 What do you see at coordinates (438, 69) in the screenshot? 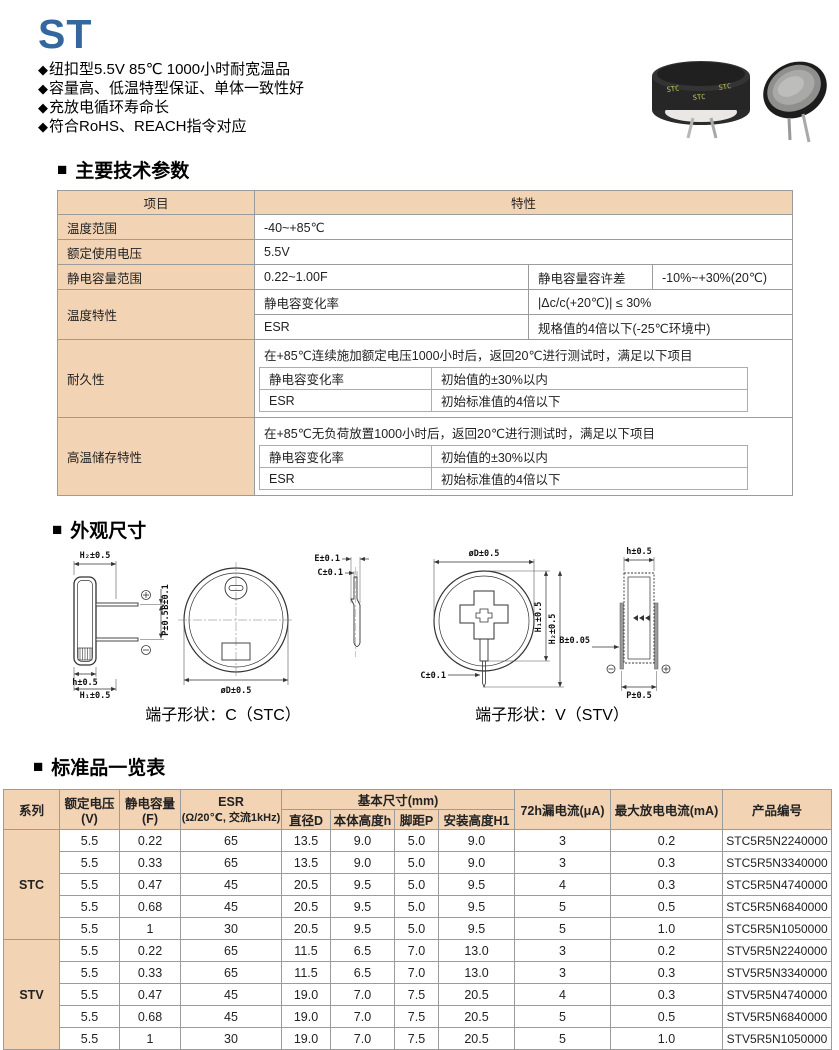
I see `feature-item: ◆ 纽扣型5.5V 85℃ 1000小时耐宽温品` at bounding box center [438, 69].